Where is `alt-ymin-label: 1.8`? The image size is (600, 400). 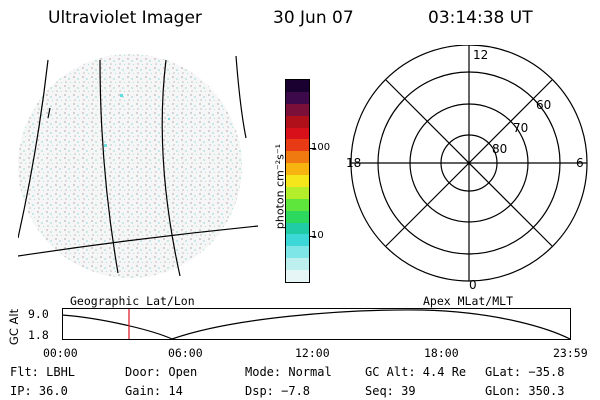
alt-ymin-label: 1.8 is located at coordinates (38, 335).